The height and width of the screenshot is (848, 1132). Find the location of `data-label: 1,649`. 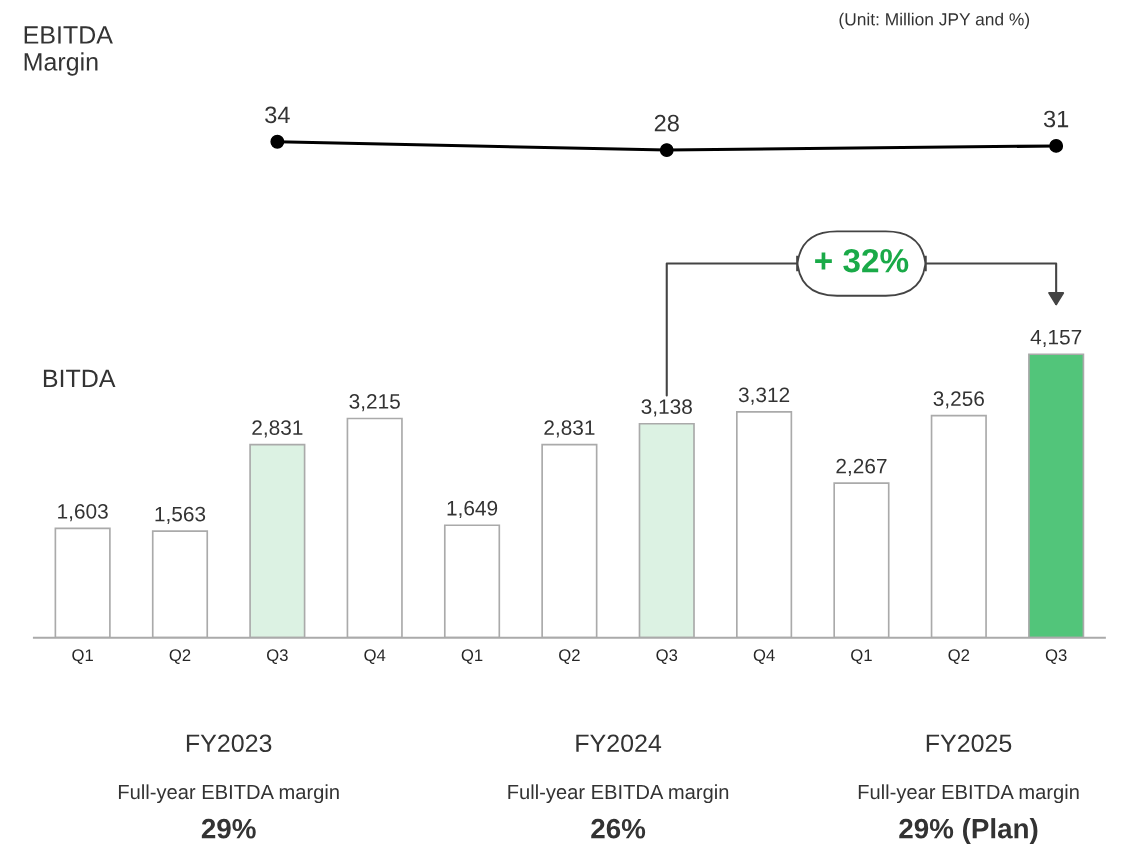

data-label: 1,649 is located at coordinates (472, 509).